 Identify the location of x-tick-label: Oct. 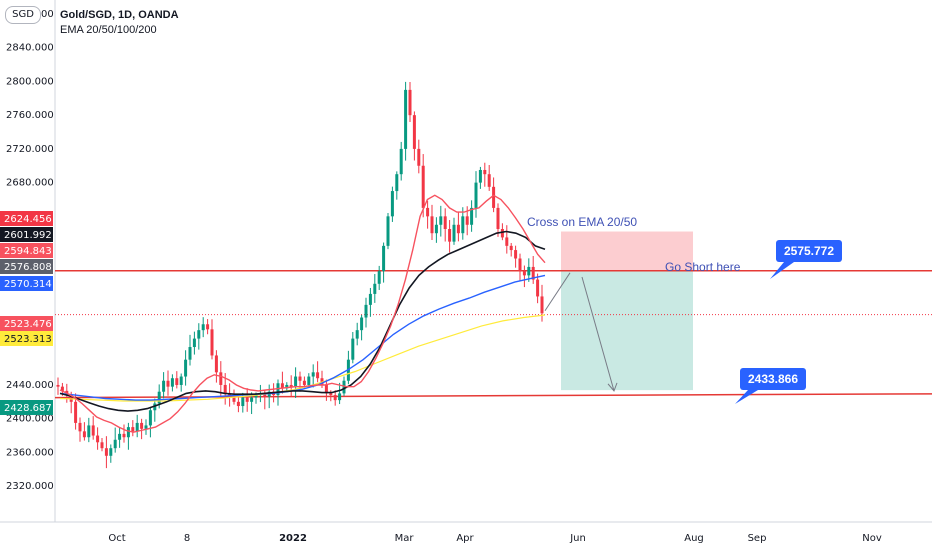
(116, 538).